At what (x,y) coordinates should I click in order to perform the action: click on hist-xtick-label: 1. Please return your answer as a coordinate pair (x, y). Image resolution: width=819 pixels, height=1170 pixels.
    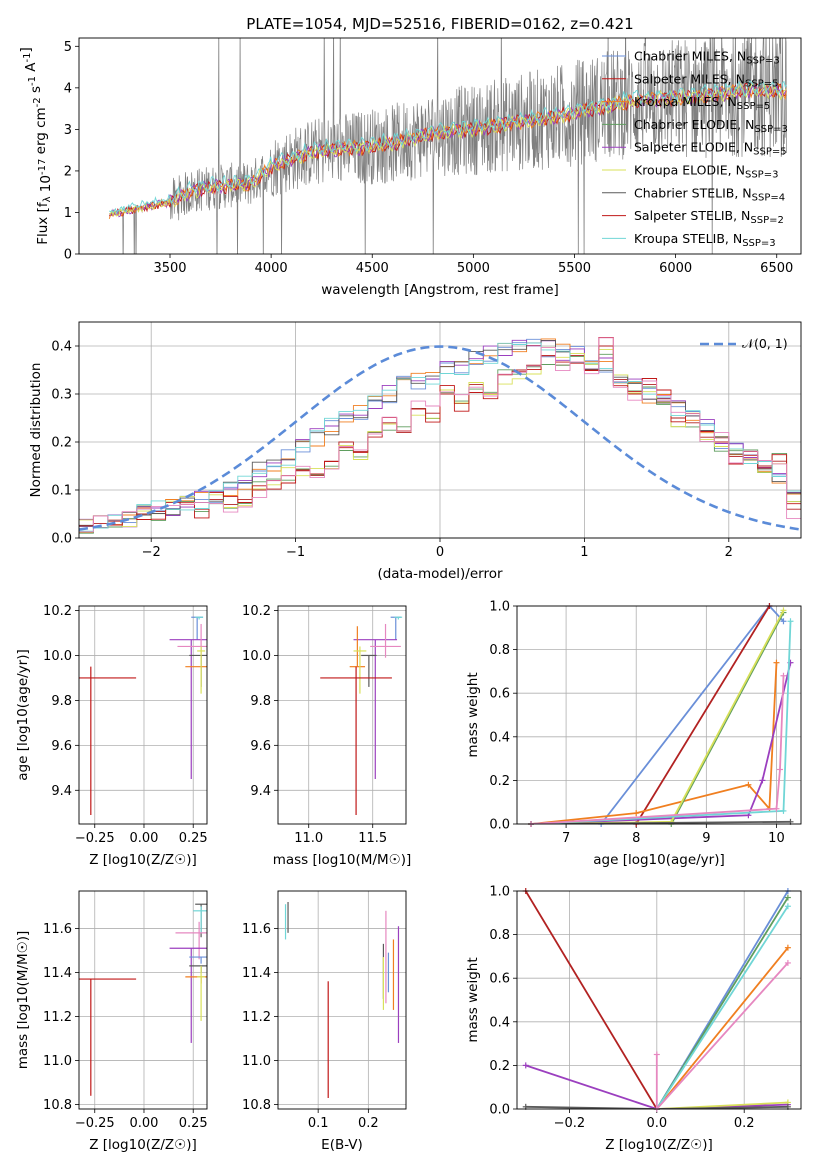
    Looking at the image, I should click on (584, 552).